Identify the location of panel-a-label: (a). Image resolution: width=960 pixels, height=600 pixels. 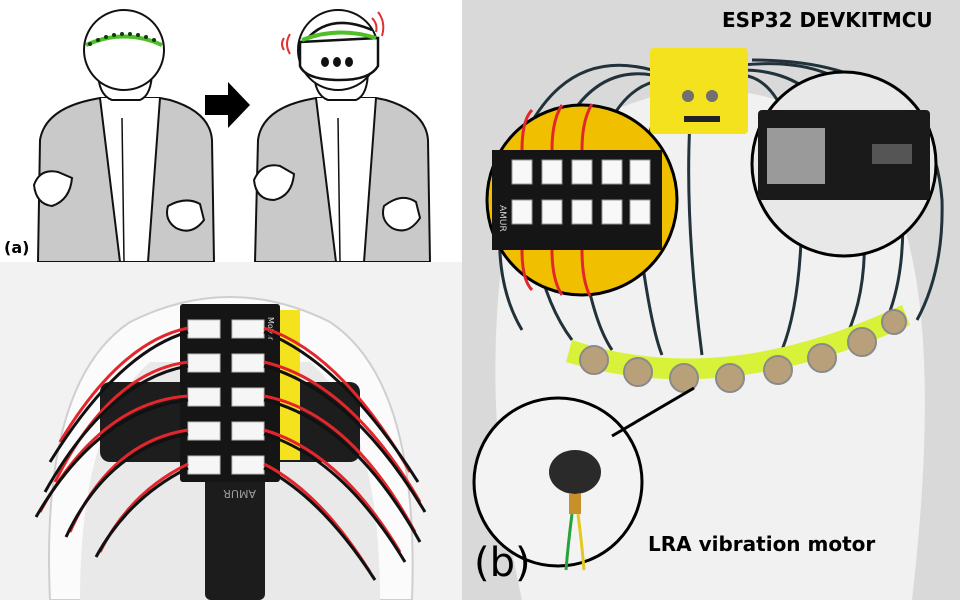
(17, 247).